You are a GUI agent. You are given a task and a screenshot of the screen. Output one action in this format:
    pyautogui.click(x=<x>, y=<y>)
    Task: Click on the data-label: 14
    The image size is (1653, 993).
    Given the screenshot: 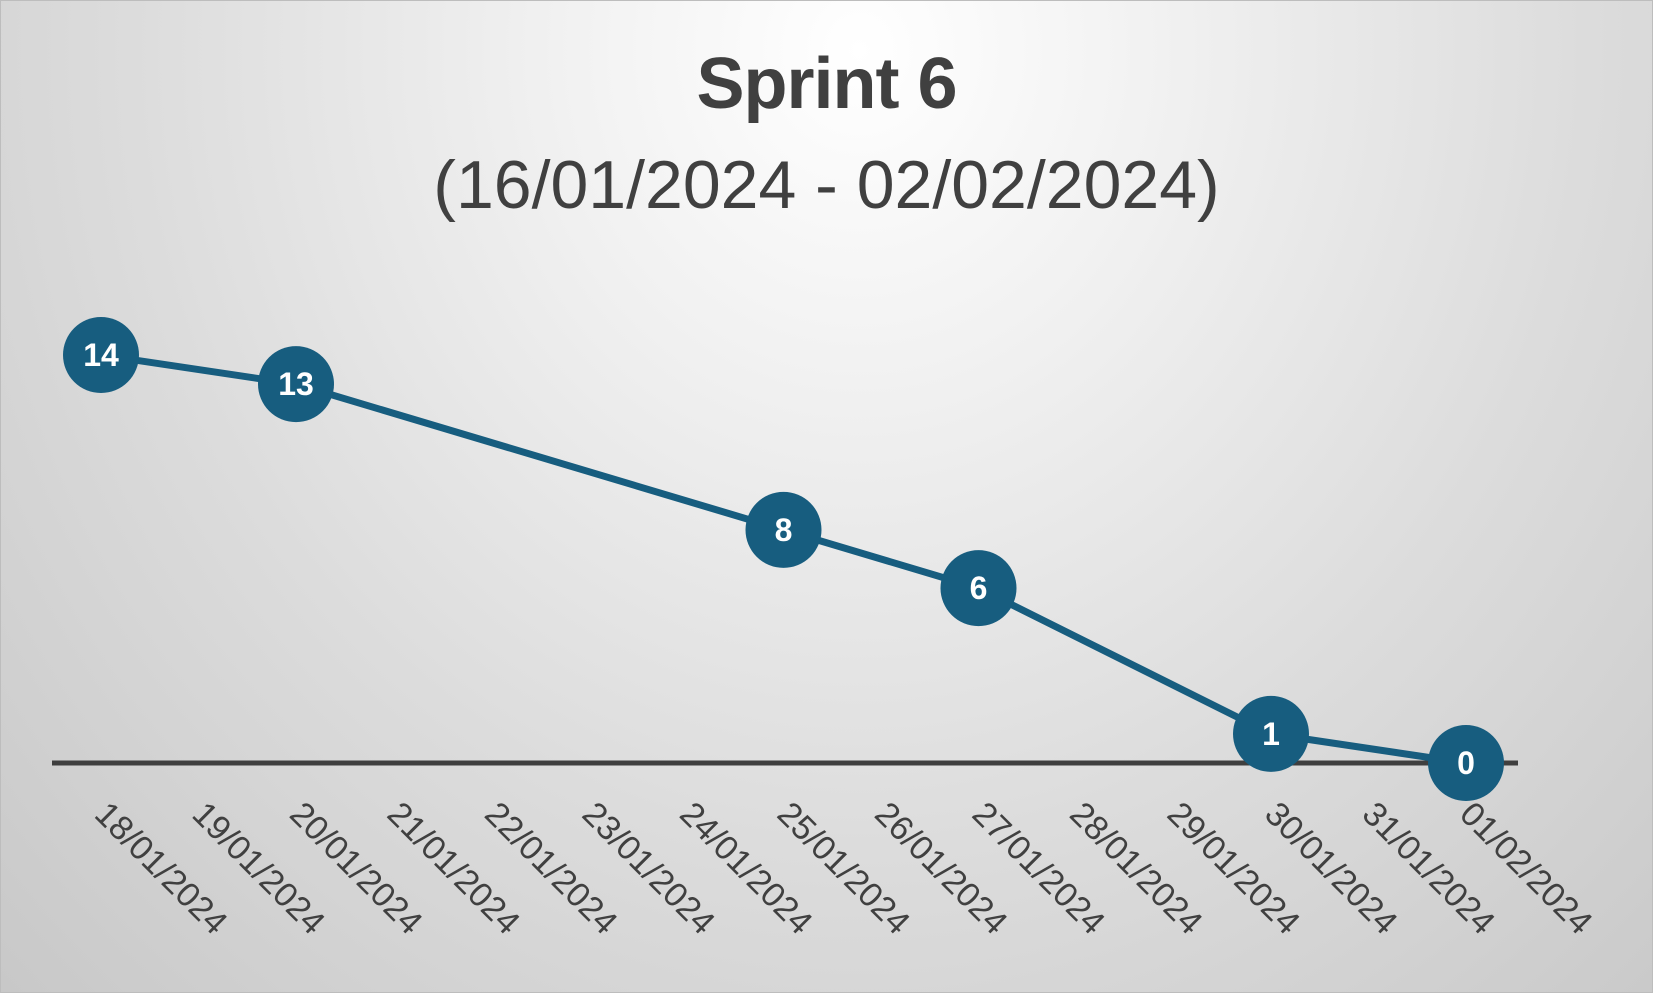 What is the action you would take?
    pyautogui.click(x=101, y=355)
    